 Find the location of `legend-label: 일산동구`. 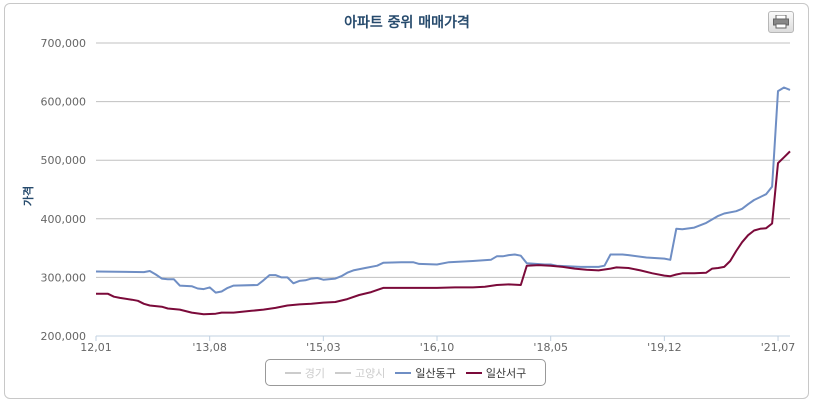

legend-label: 일산동구 is located at coordinates (435, 373).